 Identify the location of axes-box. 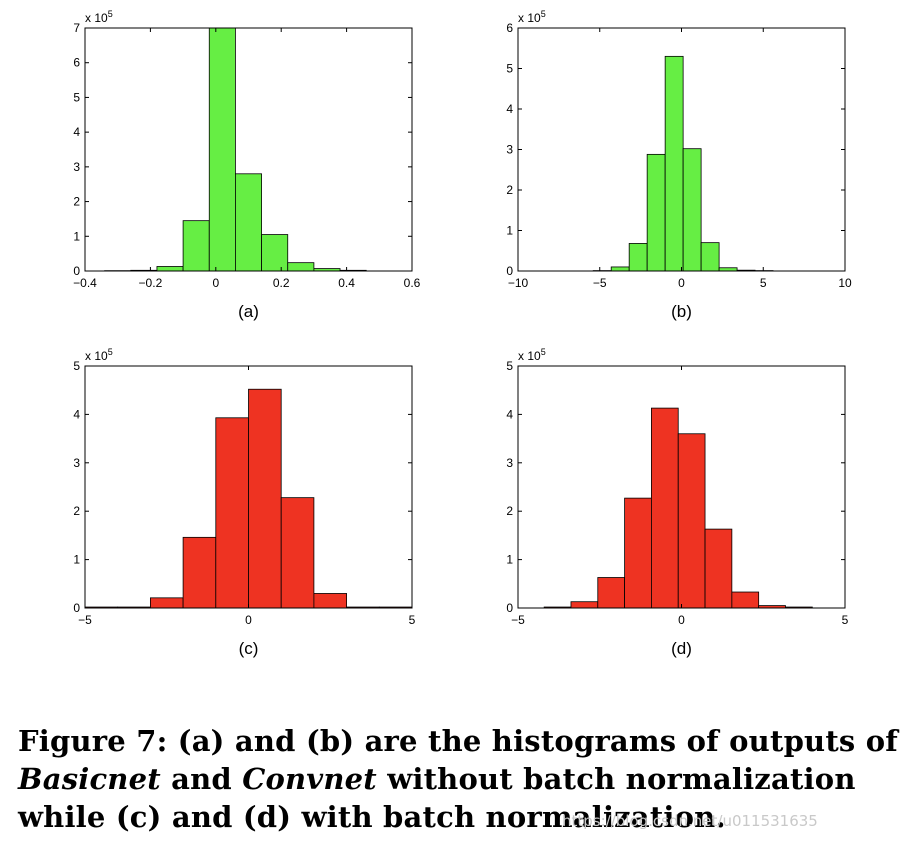
(248, 149).